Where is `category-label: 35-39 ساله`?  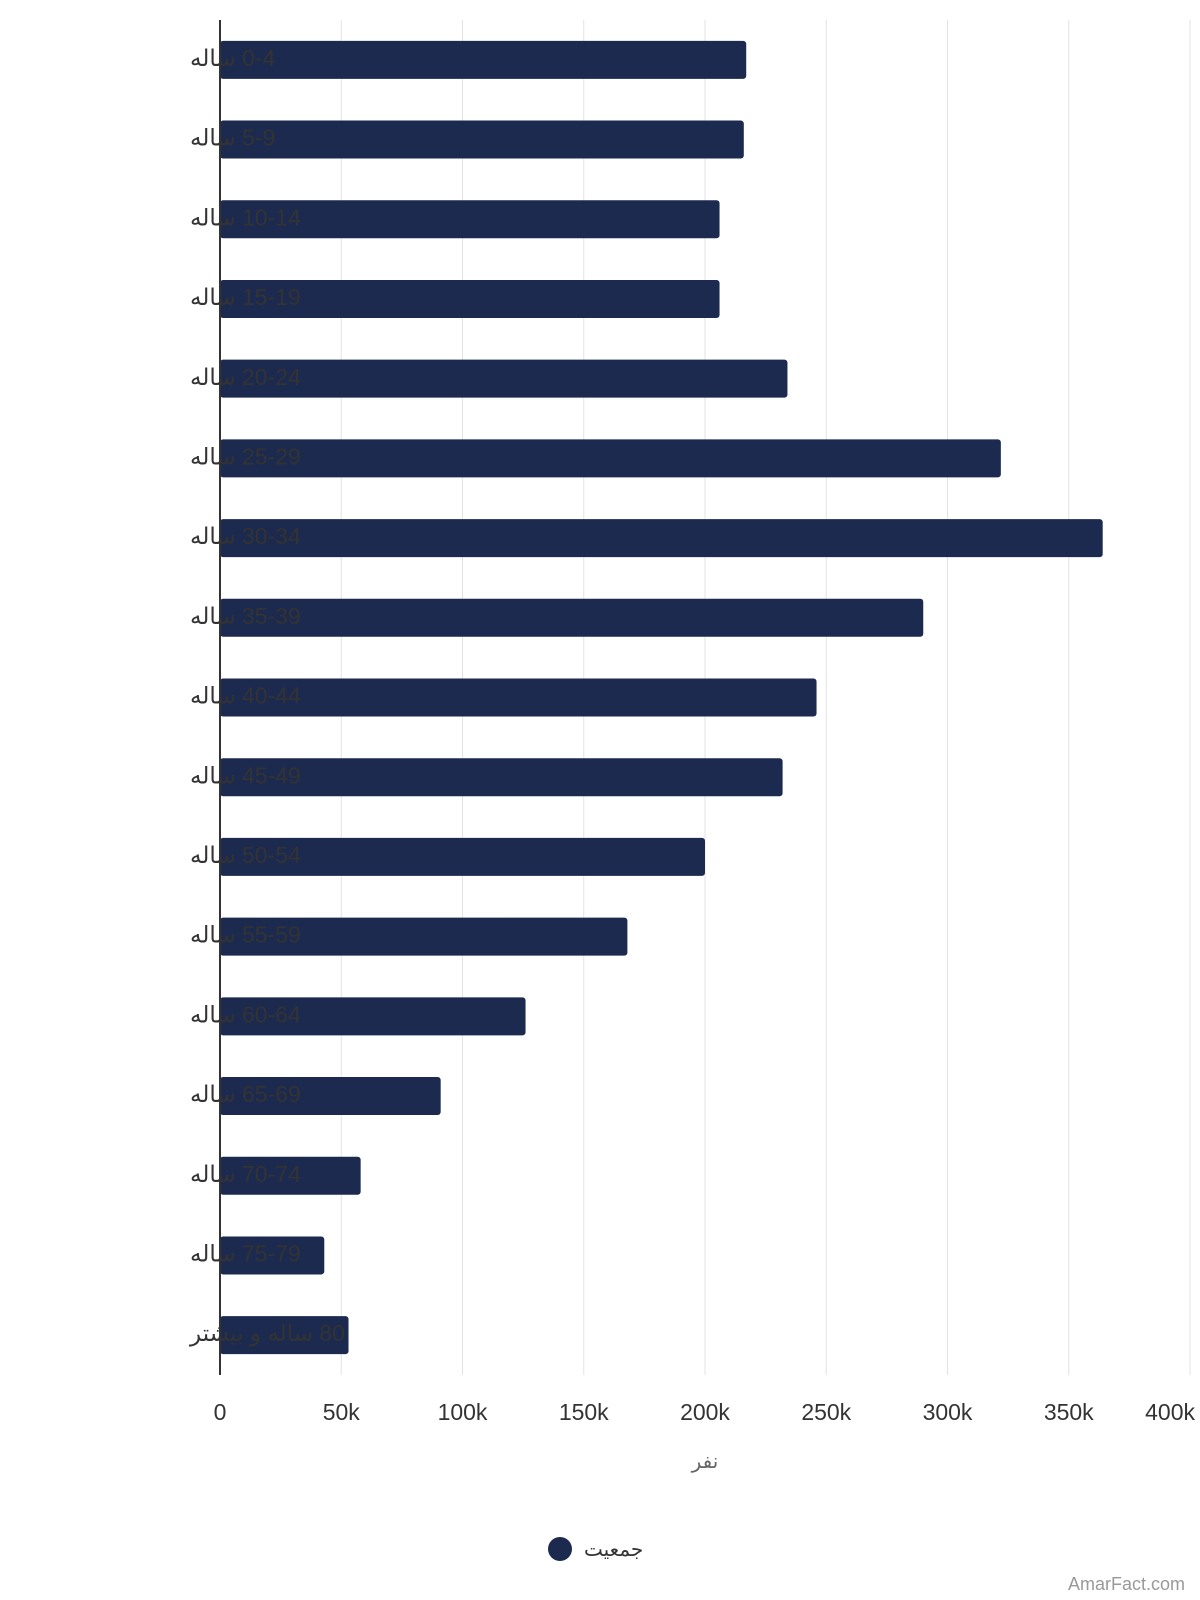 category-label: 35-39 ساله is located at coordinates (245, 616).